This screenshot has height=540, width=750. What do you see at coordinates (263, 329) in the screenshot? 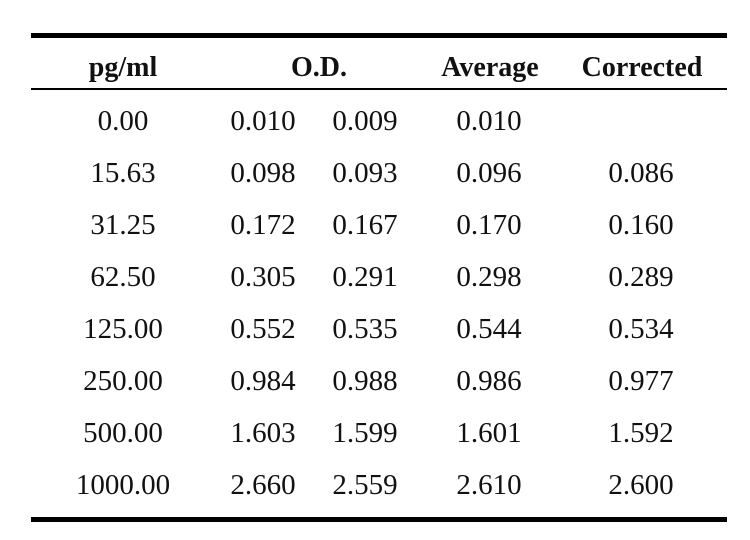
I see `cell-od-1: 0.552` at bounding box center [263, 329].